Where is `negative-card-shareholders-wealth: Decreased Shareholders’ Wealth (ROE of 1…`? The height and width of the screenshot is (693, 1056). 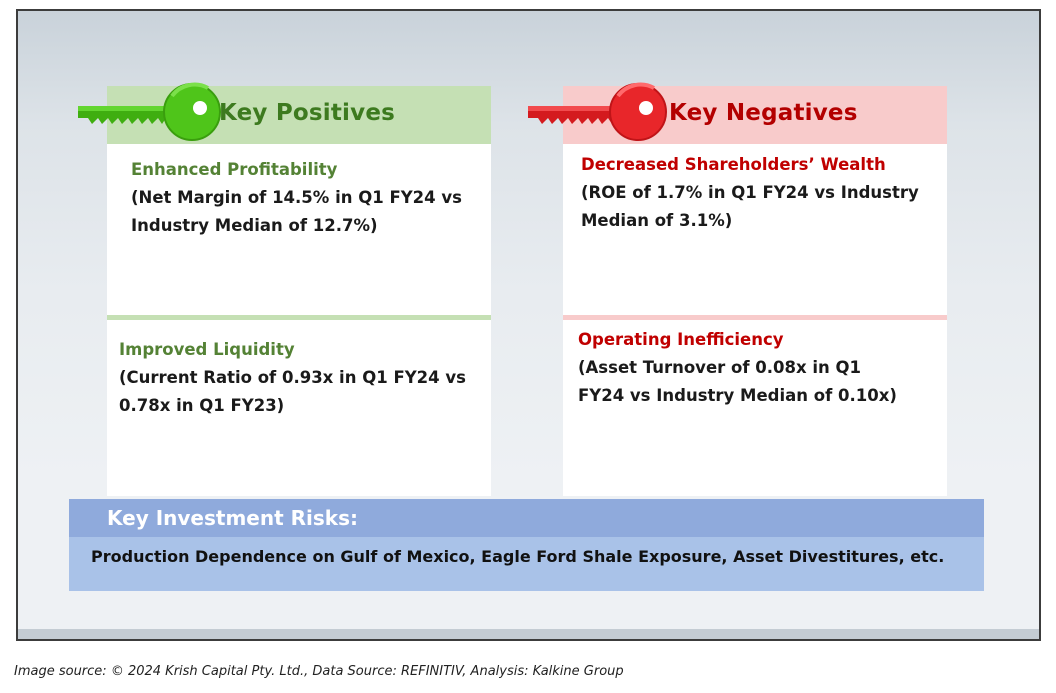
negative-card-shareholders-wealth: Decreased Shareholders’ Wealth (ROE of 1… is located at coordinates (755, 230).